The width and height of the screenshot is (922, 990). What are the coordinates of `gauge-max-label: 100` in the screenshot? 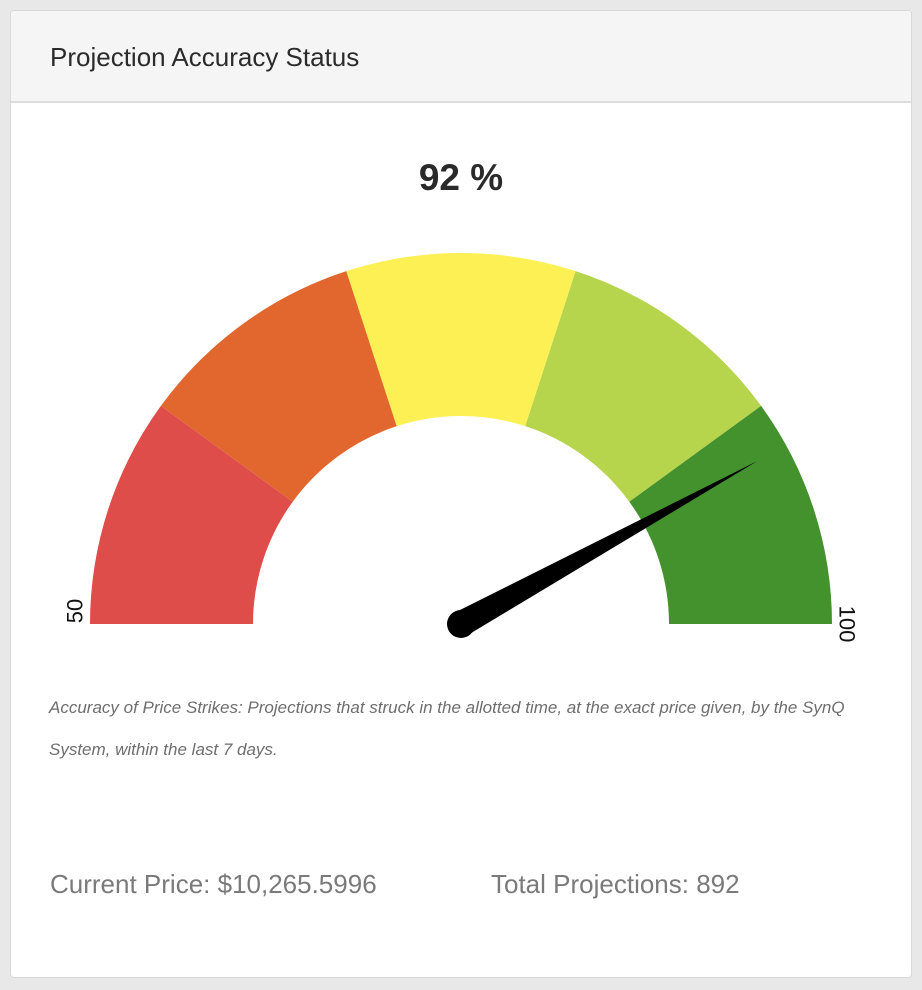 It's located at (847, 624).